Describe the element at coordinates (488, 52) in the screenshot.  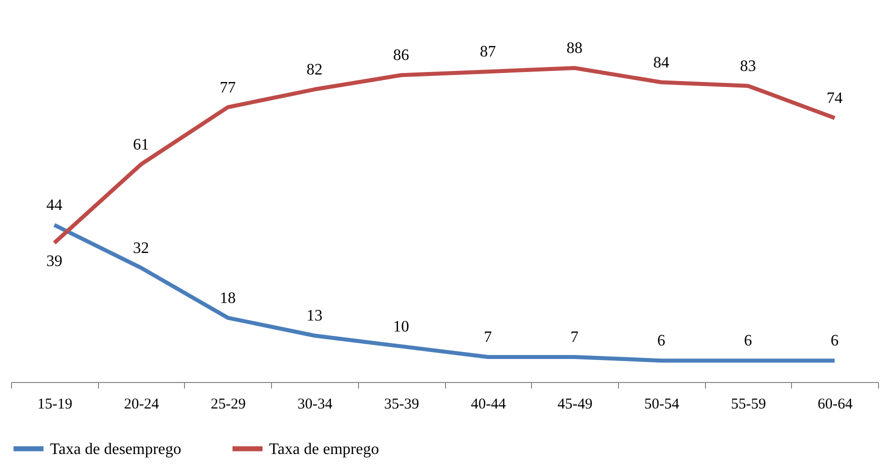
I see `data-label: 87` at that location.